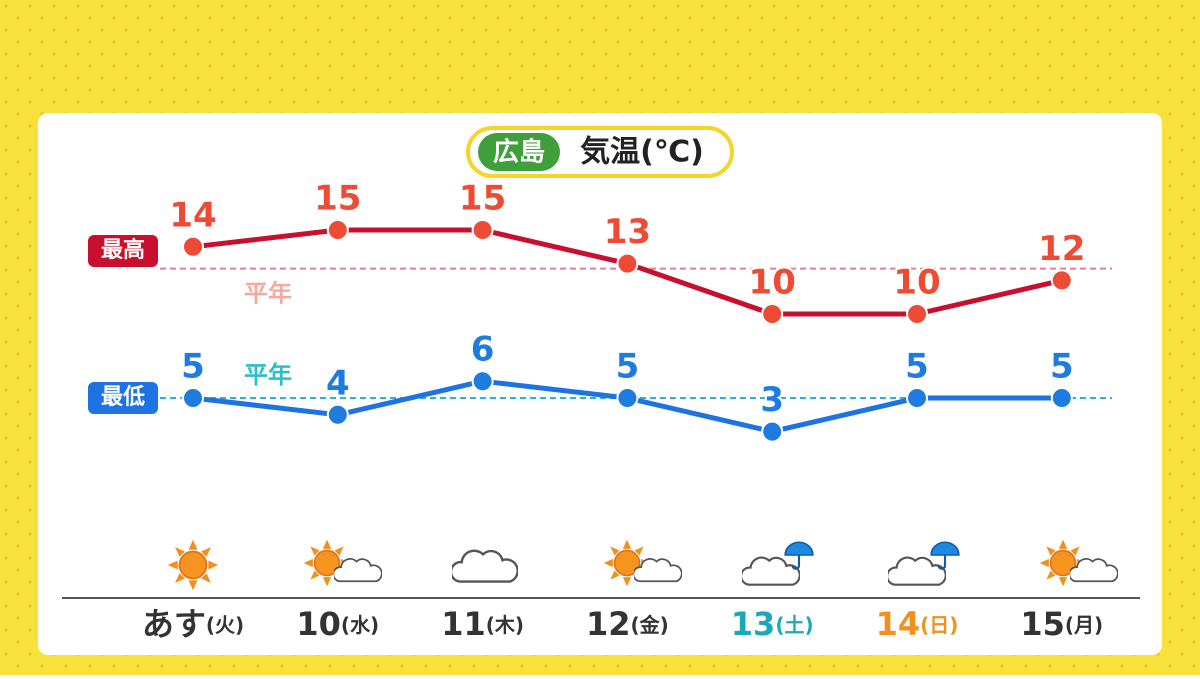  I want to click on x-tick-weekday: (木), so click(505, 625).